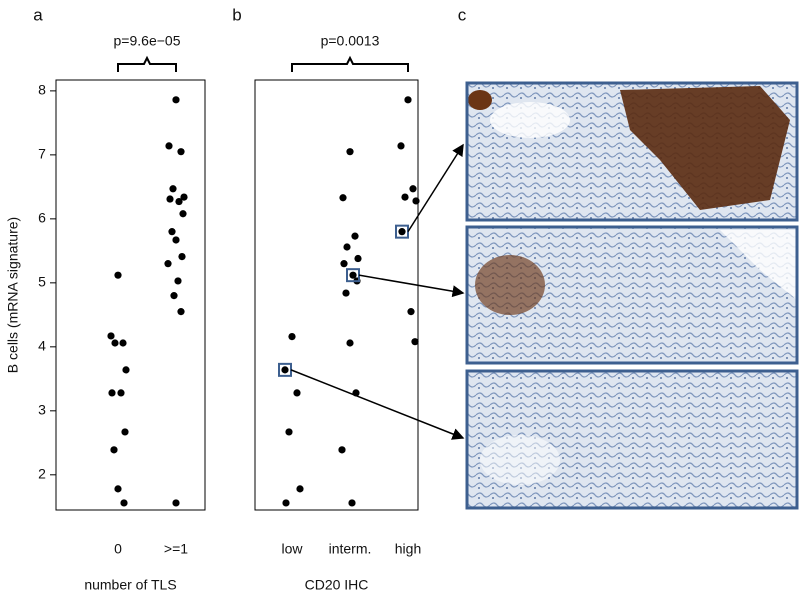 The height and width of the screenshot is (602, 800). I want to click on x-axis-label: number of TLS, so click(130, 585).